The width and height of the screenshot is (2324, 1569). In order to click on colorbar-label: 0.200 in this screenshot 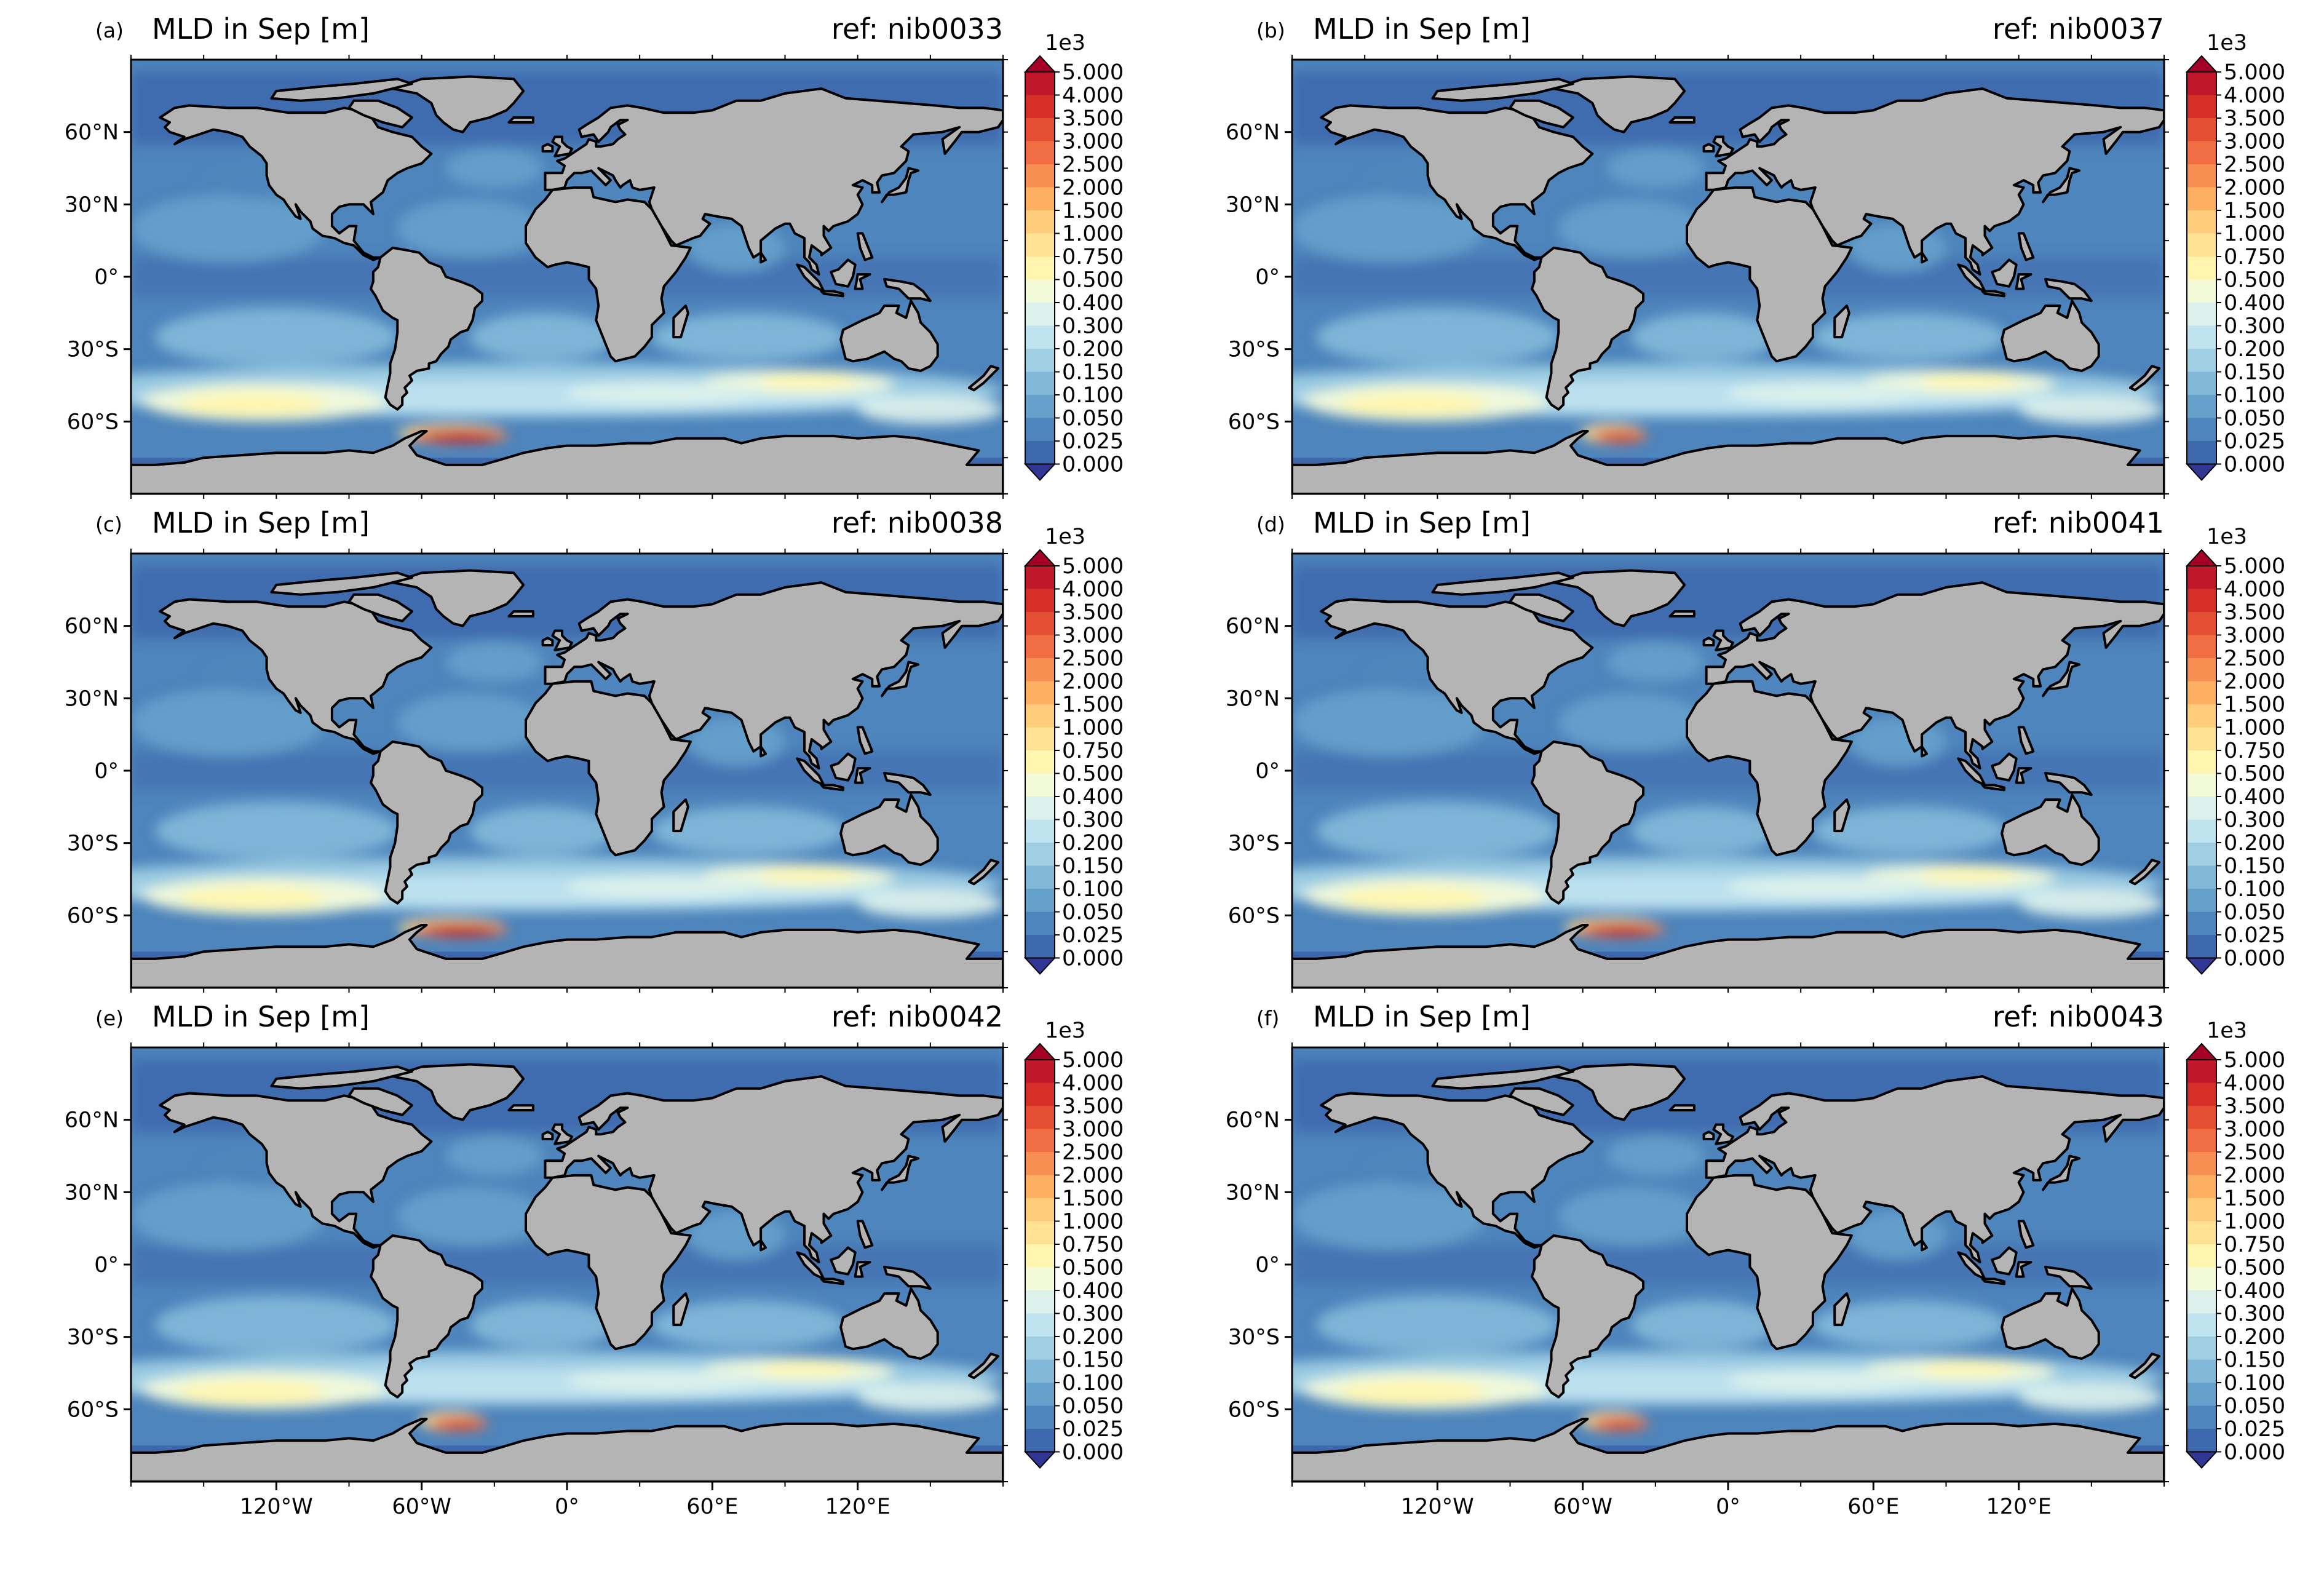, I will do `click(1093, 843)`.